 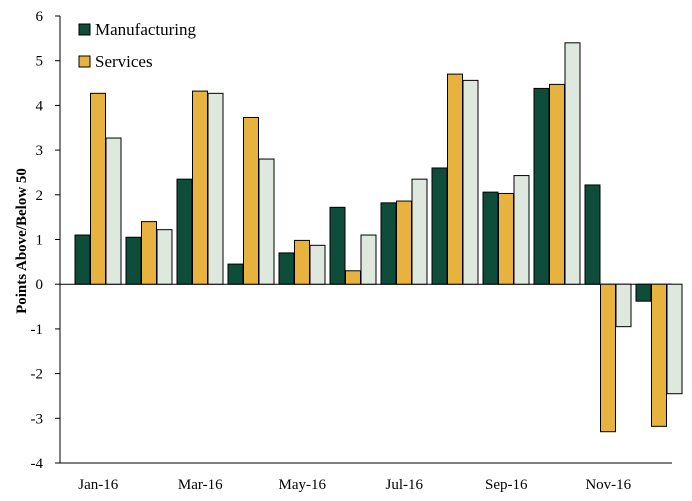 I want to click on y-tick-label: 3, so click(x=40, y=151).